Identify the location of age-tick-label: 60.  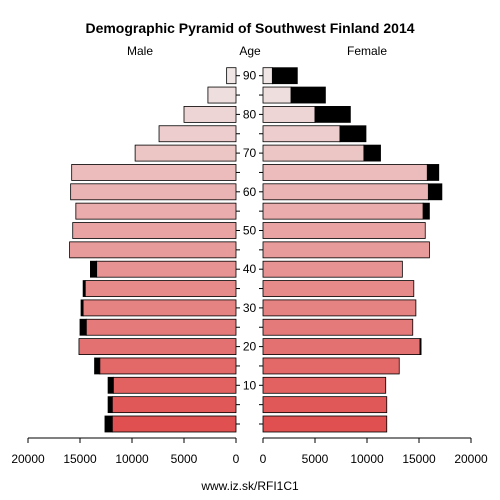
(250, 192).